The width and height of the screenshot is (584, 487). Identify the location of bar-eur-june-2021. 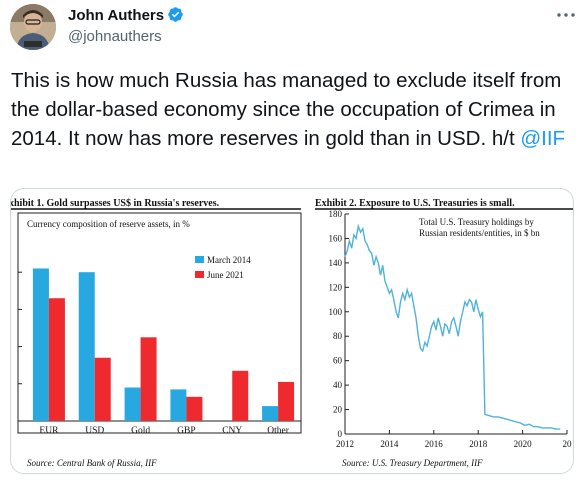
(56, 359).